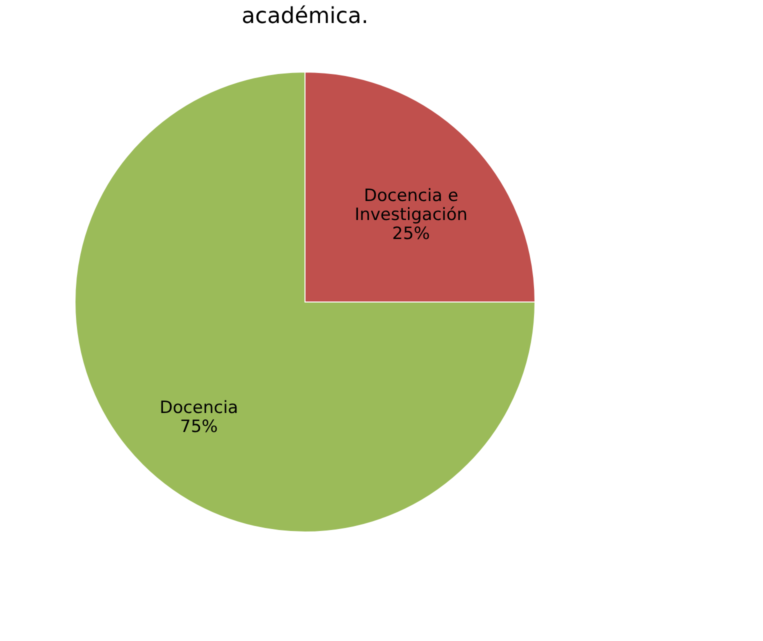  Describe the element at coordinates (411, 205) in the screenshot. I see `slice-label: Docencia e Investigación` at that location.